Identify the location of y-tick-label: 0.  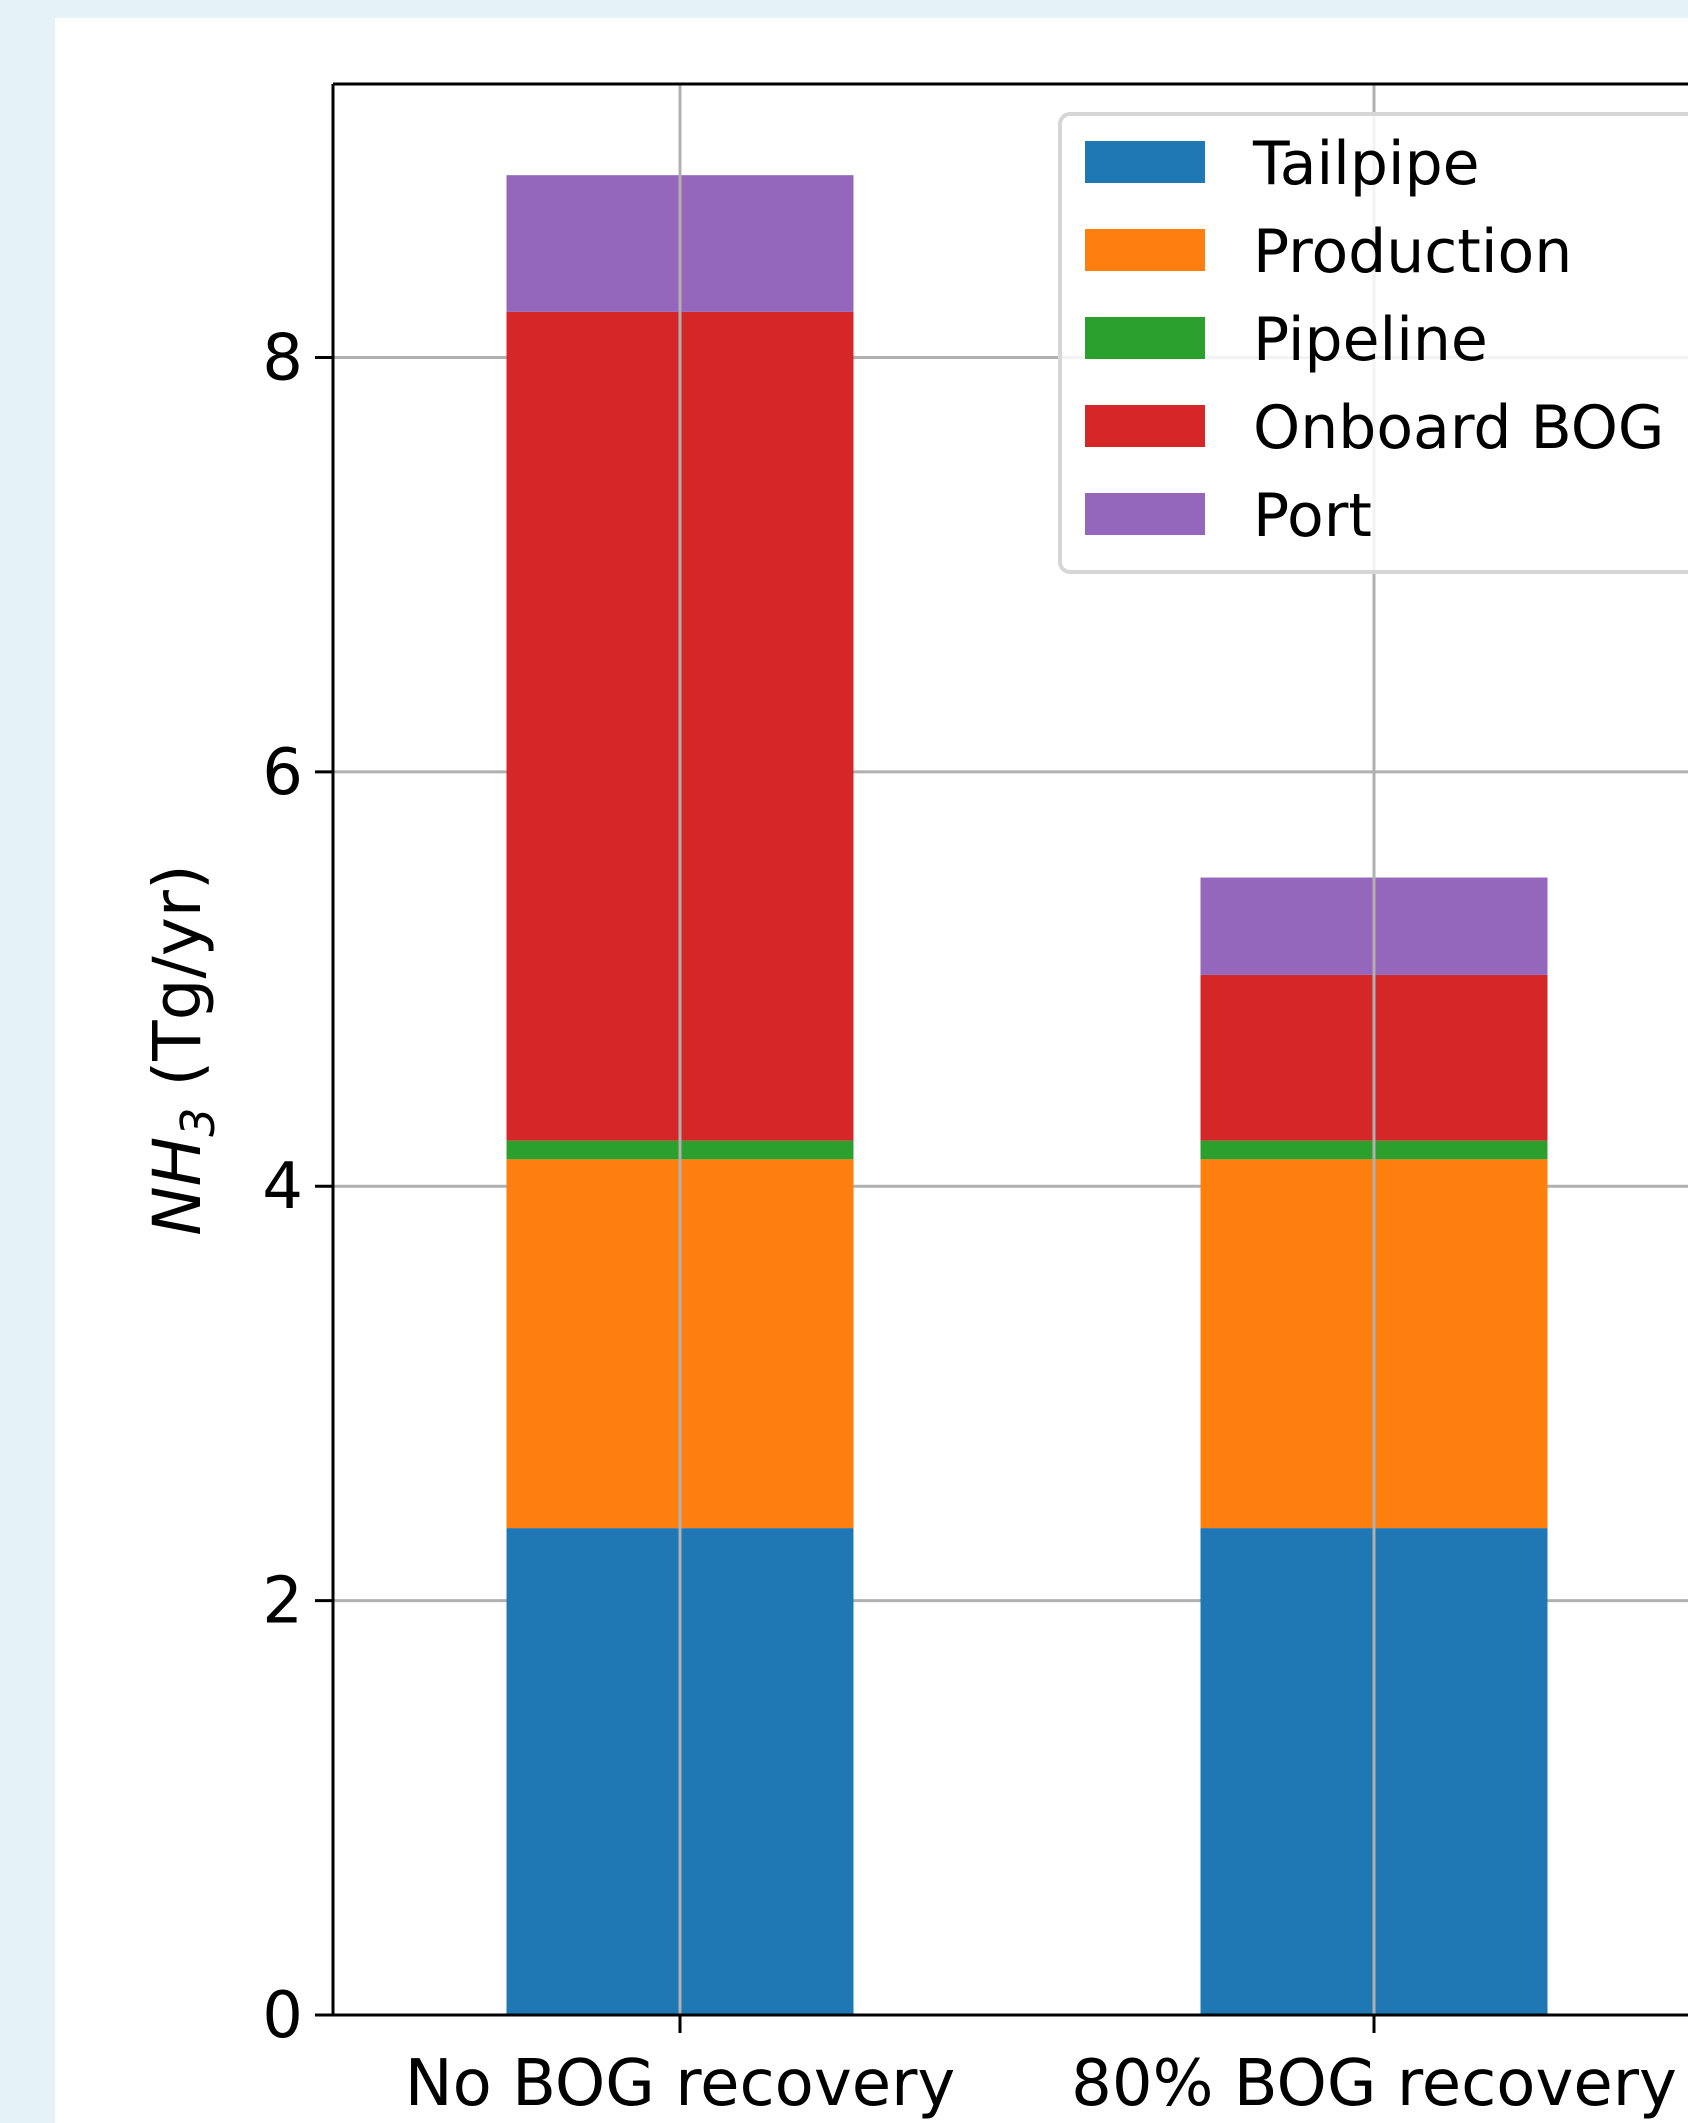
(282, 2016).